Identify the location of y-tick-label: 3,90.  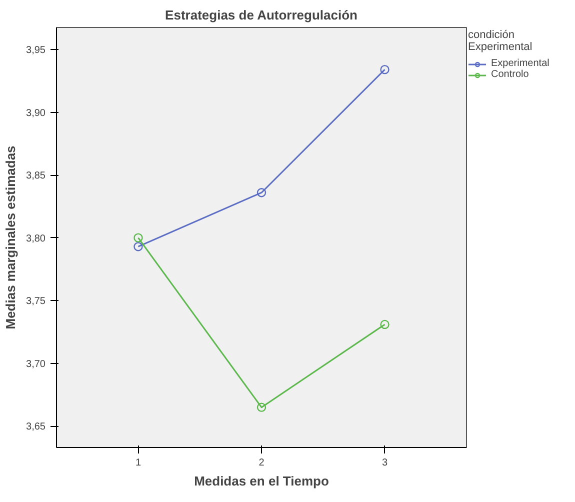
(36, 113).